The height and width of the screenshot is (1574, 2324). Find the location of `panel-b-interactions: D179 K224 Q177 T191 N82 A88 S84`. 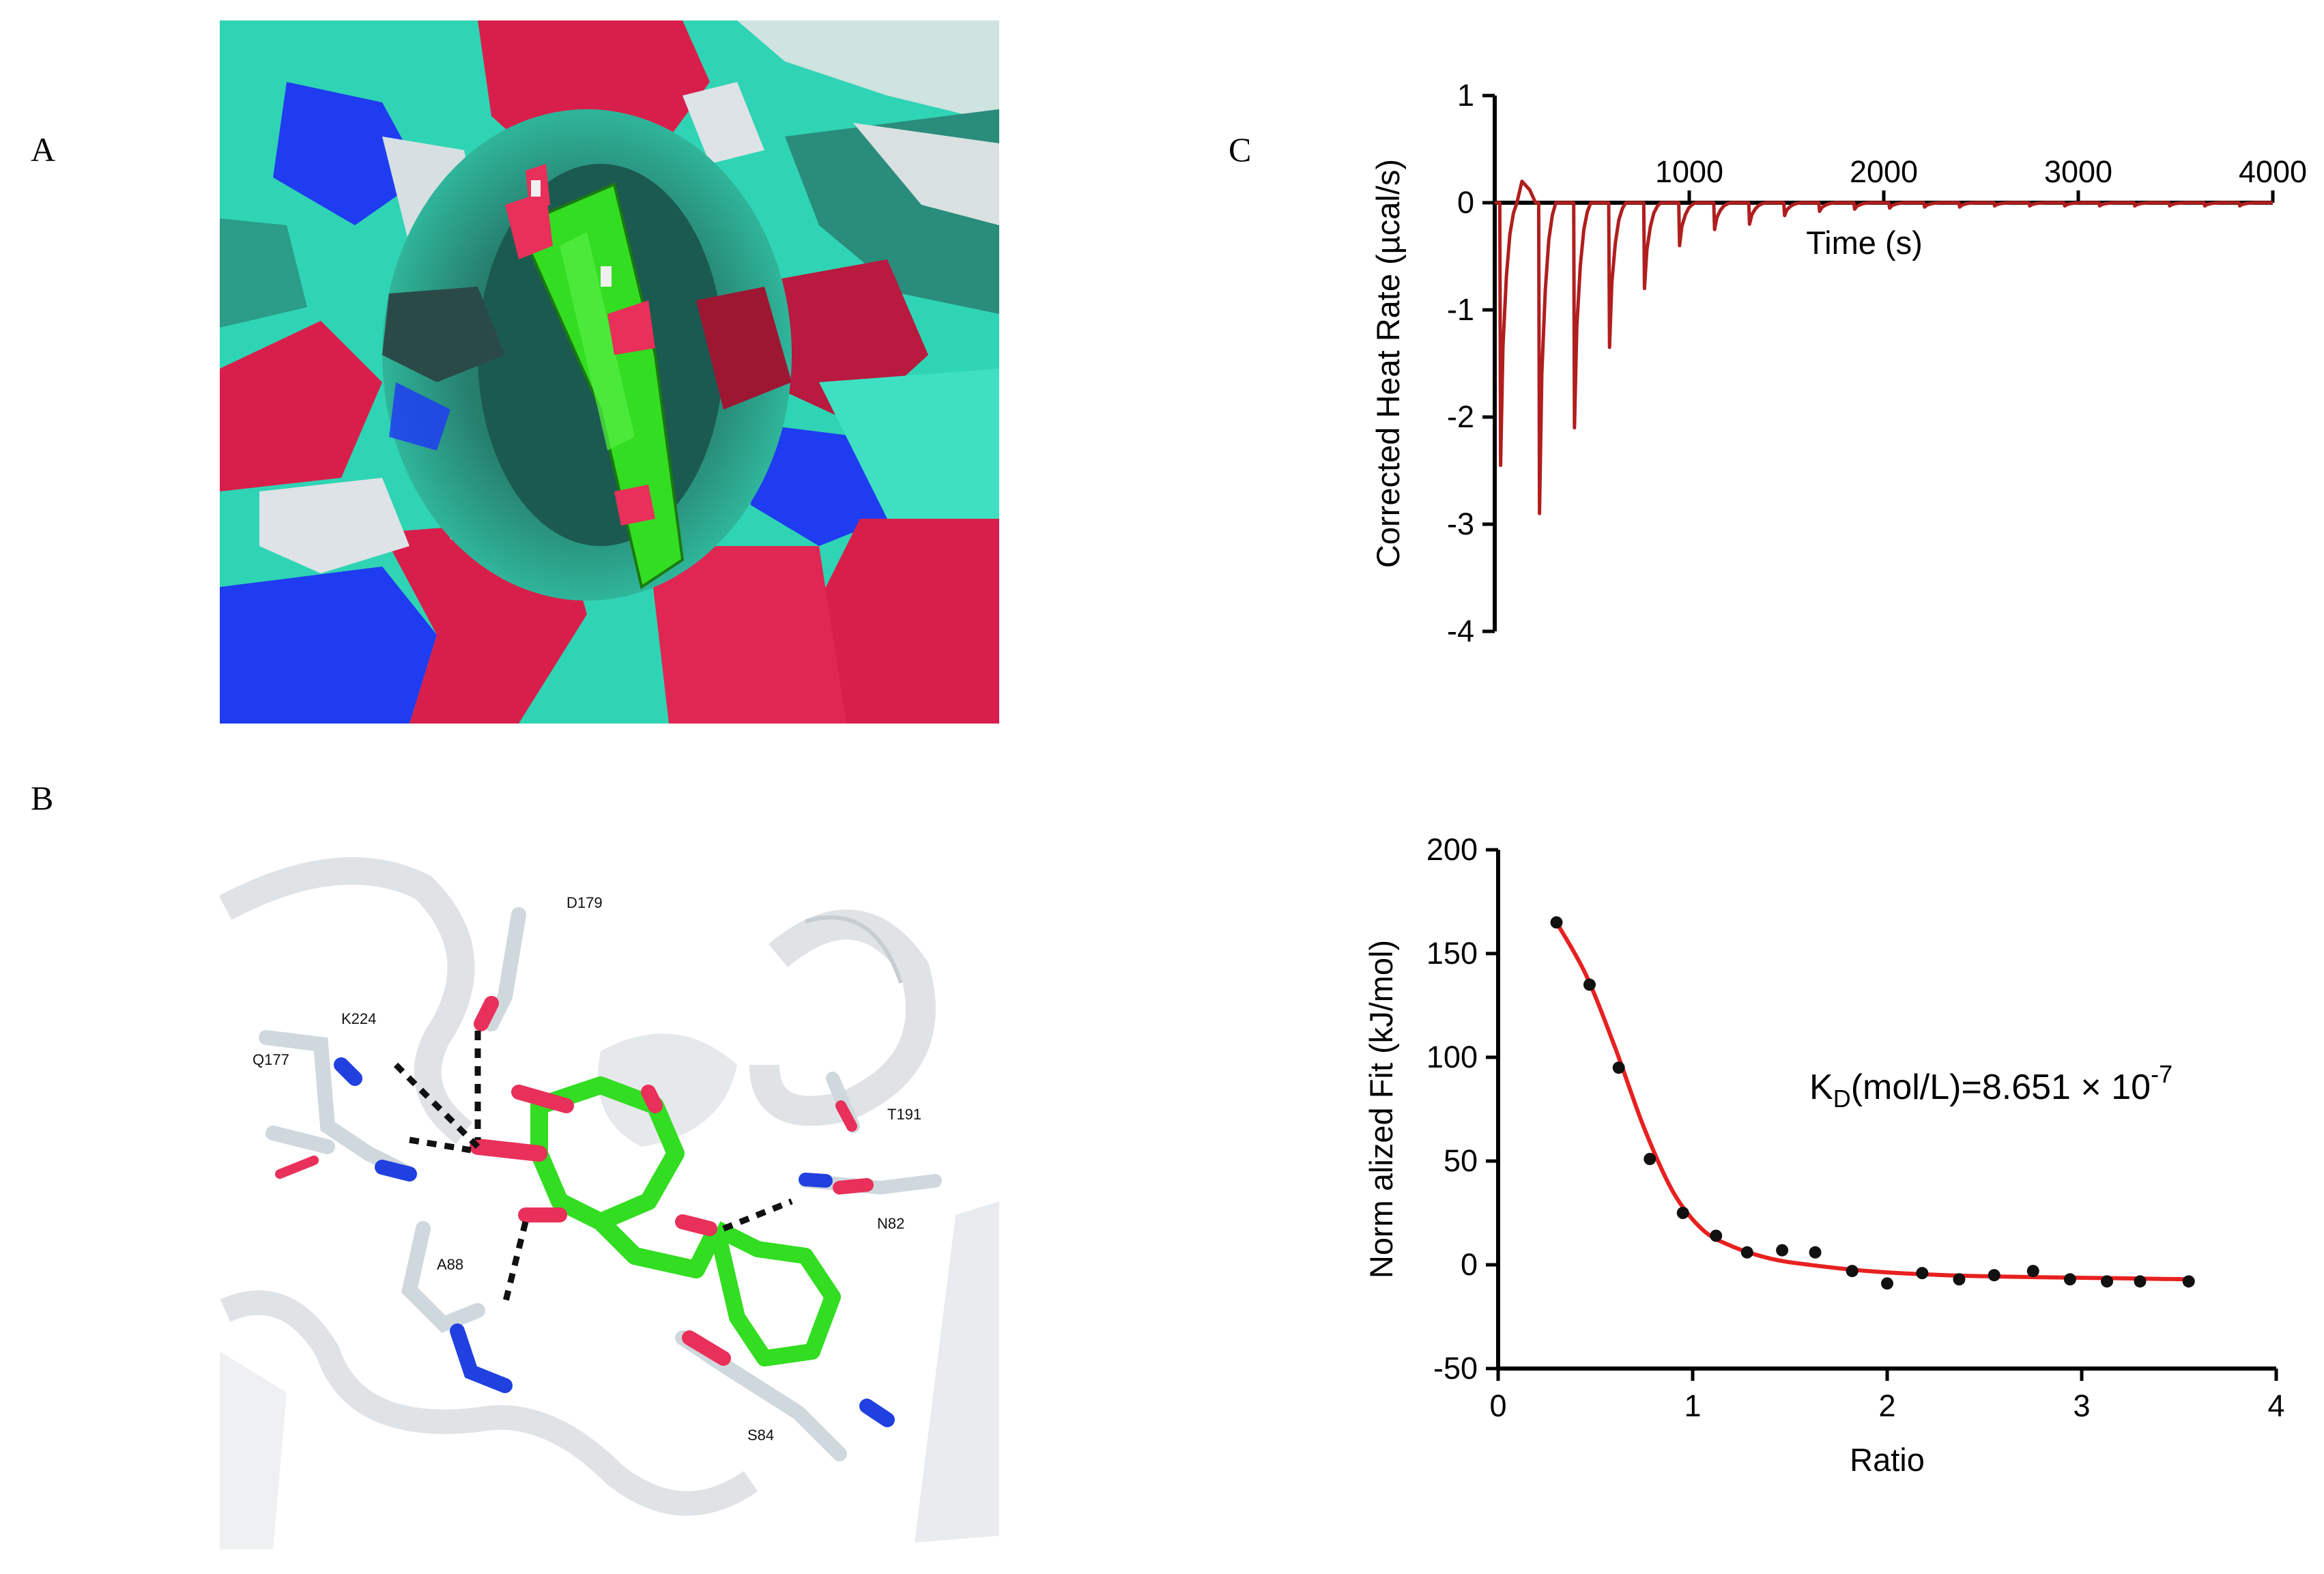

panel-b-interactions: D179 K224 Q177 T191 N82 A88 S84 is located at coordinates (597, 1177).